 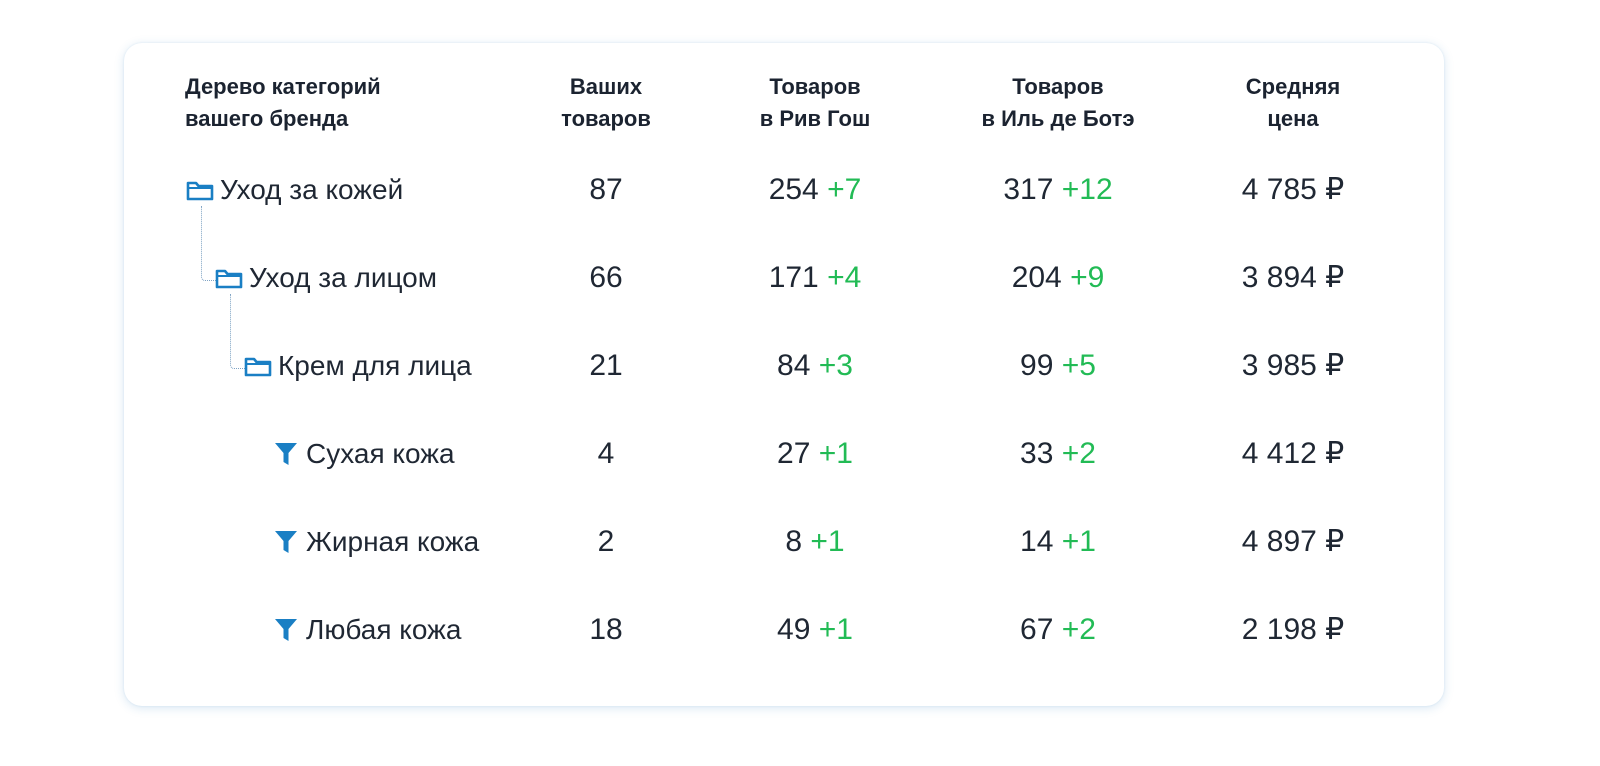 I want to click on header-category-line2: вашего бренда, so click(x=267, y=118).